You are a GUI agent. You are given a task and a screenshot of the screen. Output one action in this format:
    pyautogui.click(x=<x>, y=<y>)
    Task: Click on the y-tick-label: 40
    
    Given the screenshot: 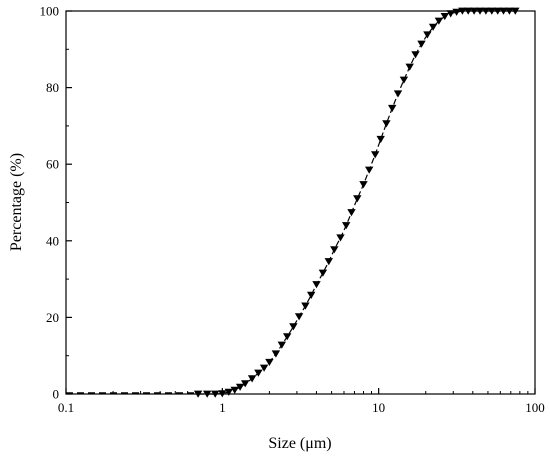 What is the action you would take?
    pyautogui.click(x=52, y=240)
    